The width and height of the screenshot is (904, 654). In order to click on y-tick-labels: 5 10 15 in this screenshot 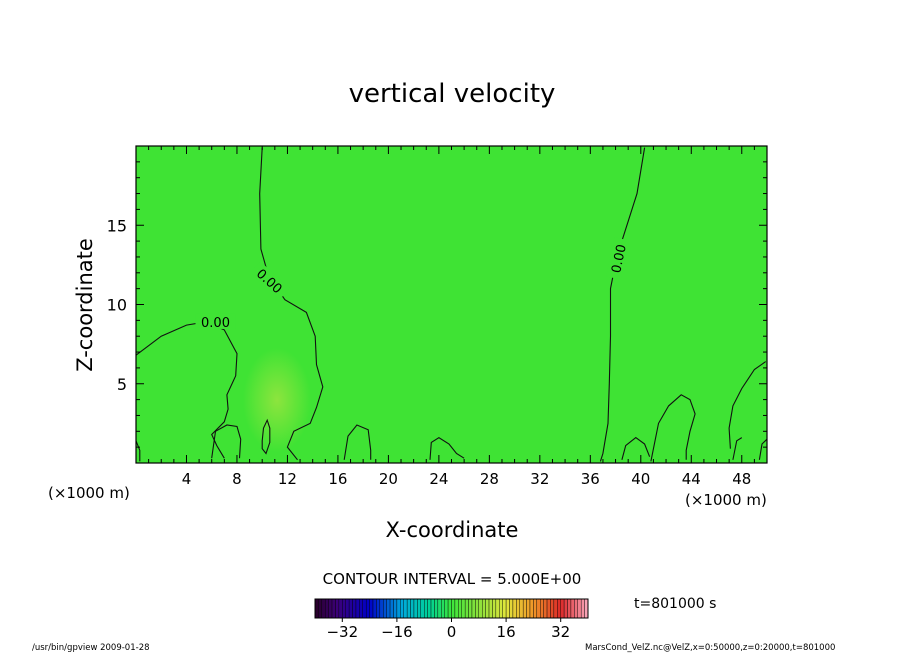, I will do `click(117, 305)`.